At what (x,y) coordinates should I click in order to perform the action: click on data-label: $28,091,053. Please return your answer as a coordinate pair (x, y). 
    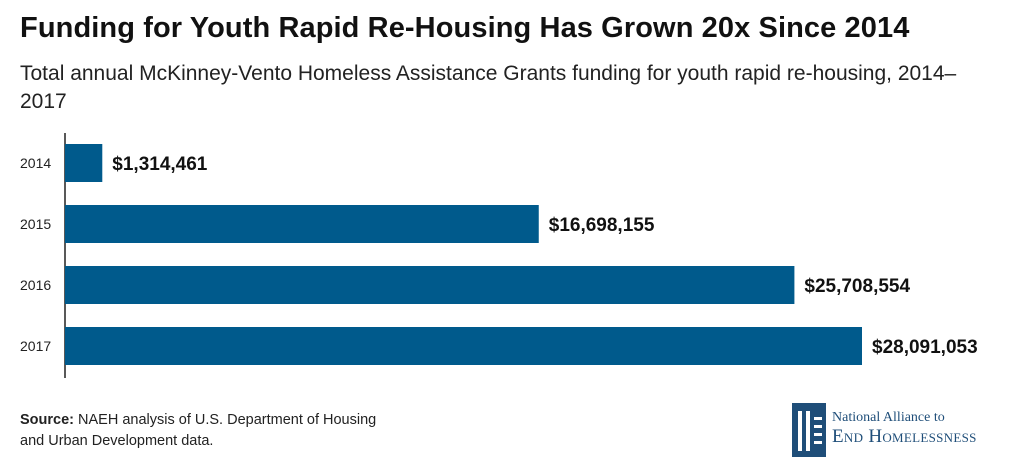
    Looking at the image, I should click on (925, 347).